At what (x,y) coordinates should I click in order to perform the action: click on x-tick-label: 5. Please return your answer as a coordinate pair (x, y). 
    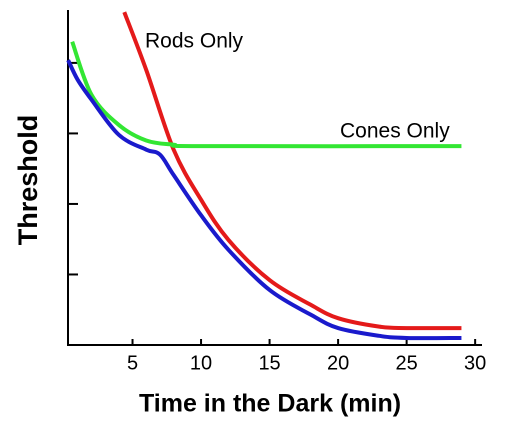
    Looking at the image, I should click on (132, 363).